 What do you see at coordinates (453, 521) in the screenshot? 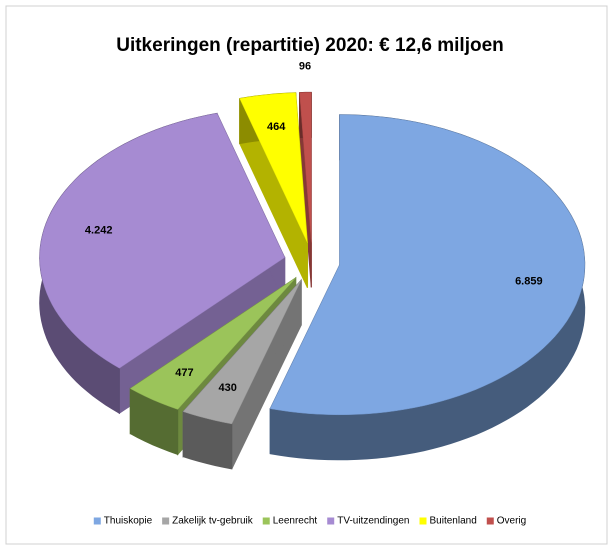
I see `legend-label: Buitenland` at bounding box center [453, 521].